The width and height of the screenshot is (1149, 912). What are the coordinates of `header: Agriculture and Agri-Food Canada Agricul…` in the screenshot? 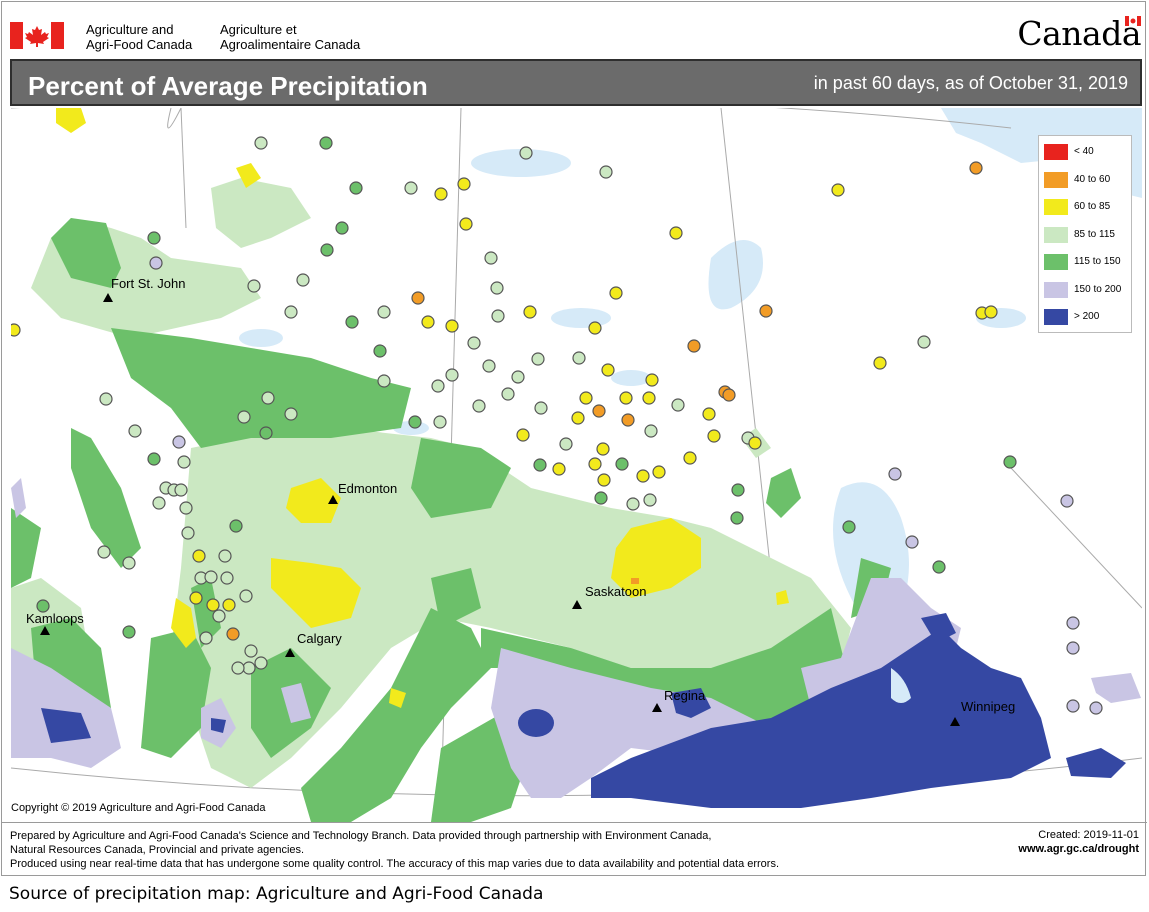 It's located at (574, 30).